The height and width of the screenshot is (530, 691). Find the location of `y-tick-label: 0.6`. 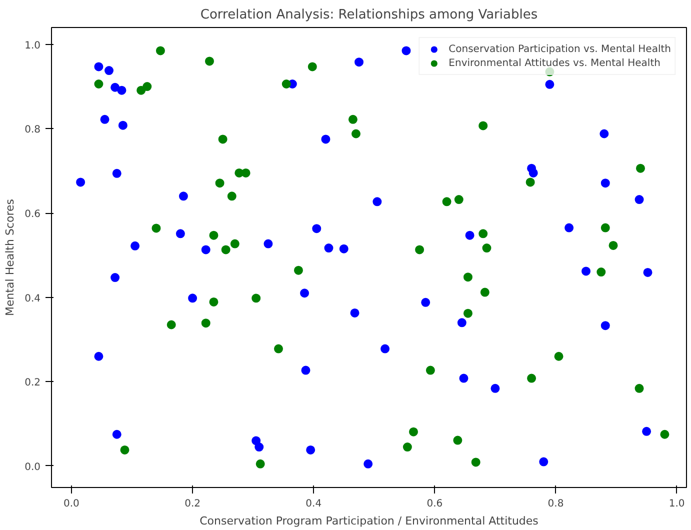

y-tick-label: 0.6 is located at coordinates (32, 214).